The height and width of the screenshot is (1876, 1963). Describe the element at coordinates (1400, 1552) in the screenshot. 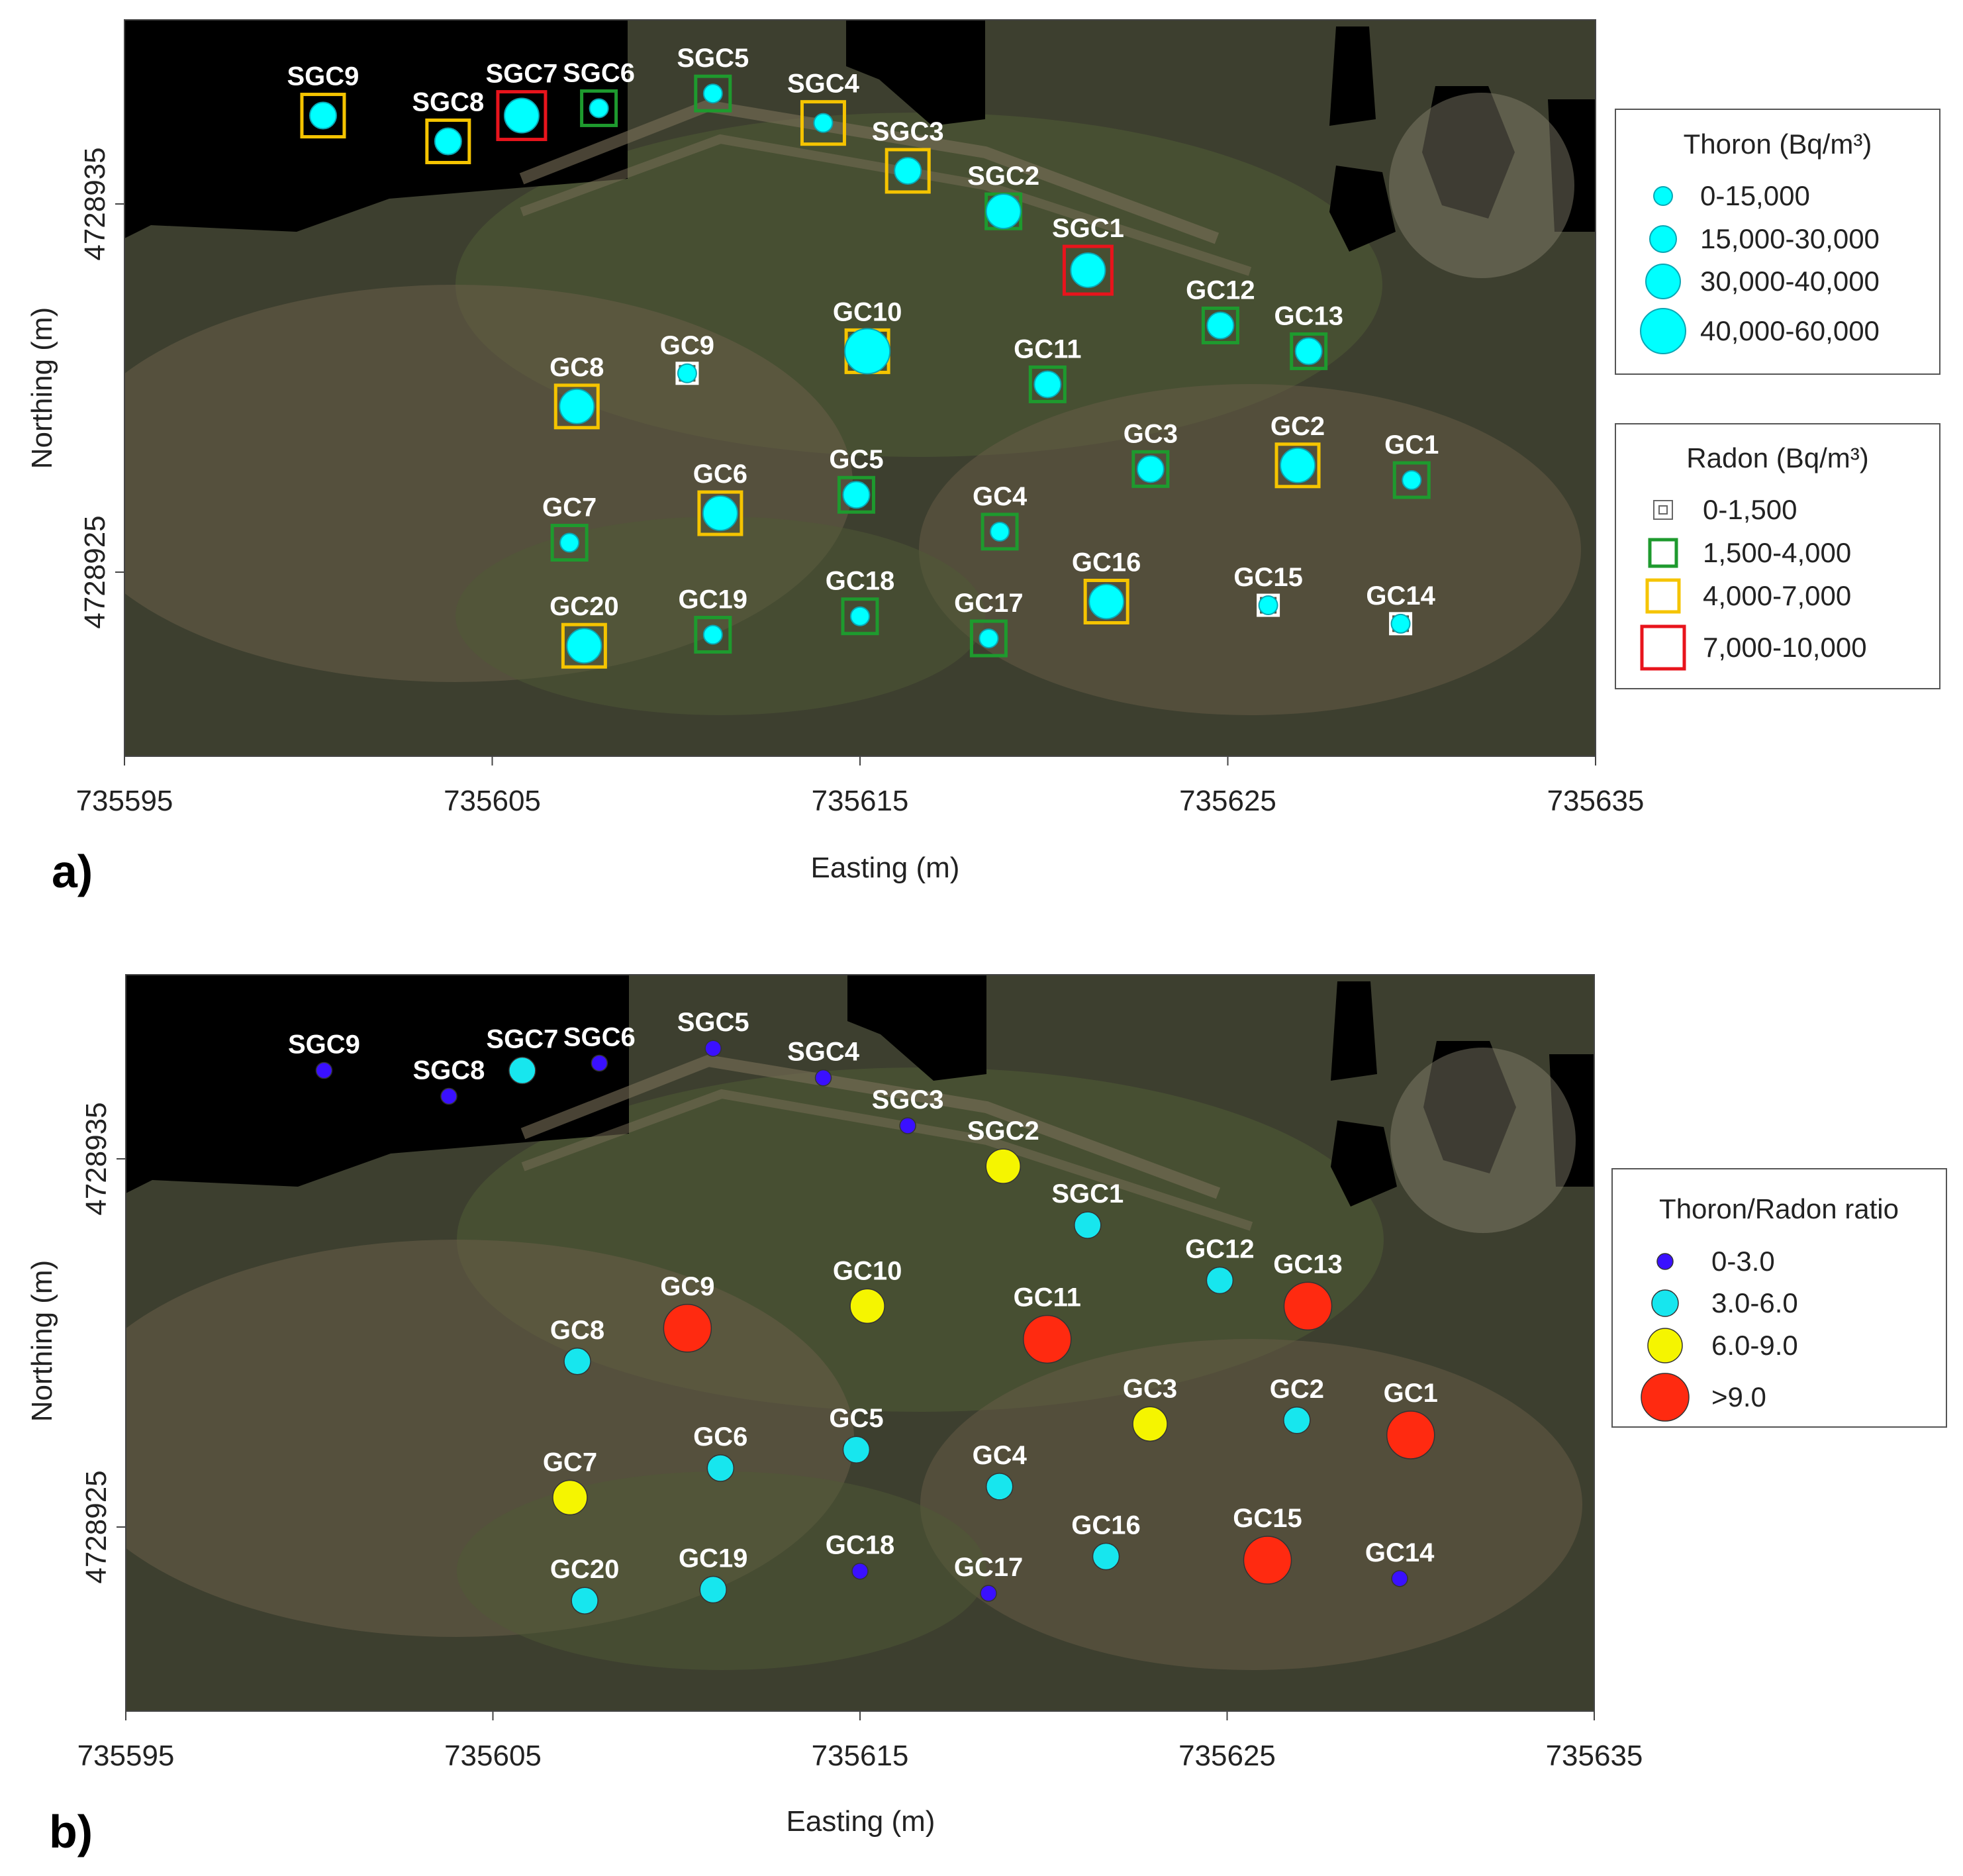

I see `station-label: GC14` at that location.